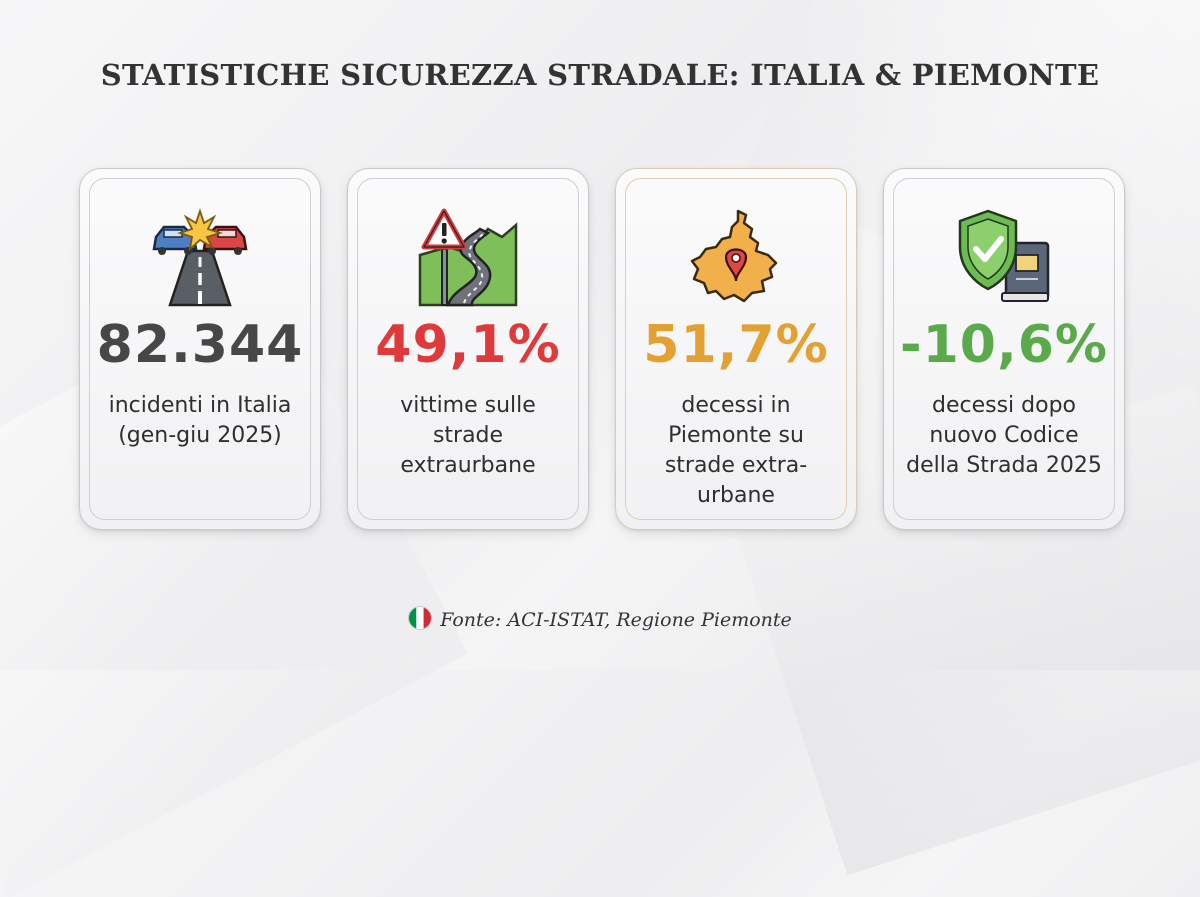 This screenshot has height=897, width=1200. I want to click on stat-description: incidenti in Italia (gen-giu 2025), so click(200, 420).